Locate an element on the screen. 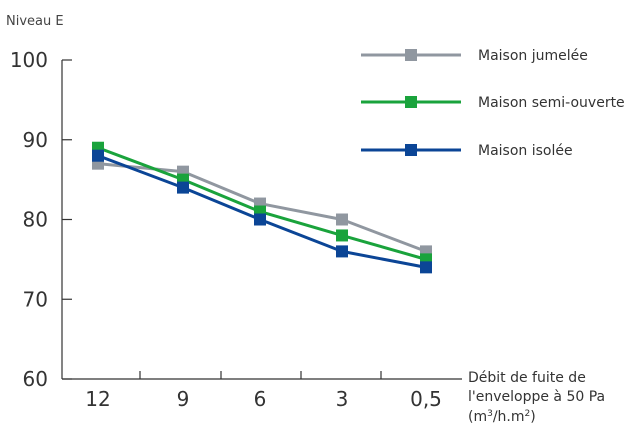 This screenshot has height=425, width=638. x-tick-label: 9 is located at coordinates (183, 399).